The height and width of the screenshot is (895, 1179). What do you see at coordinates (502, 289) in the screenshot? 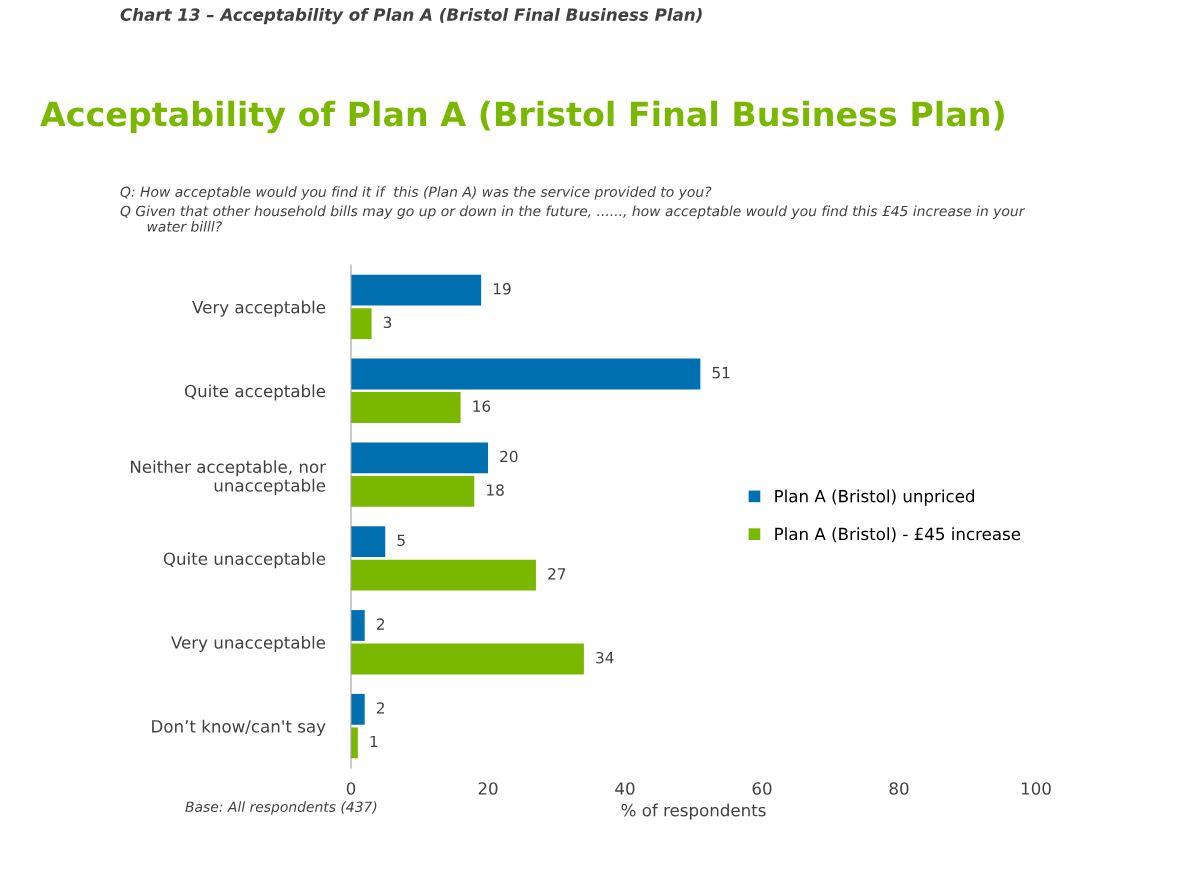
I see `data-label: 19` at bounding box center [502, 289].